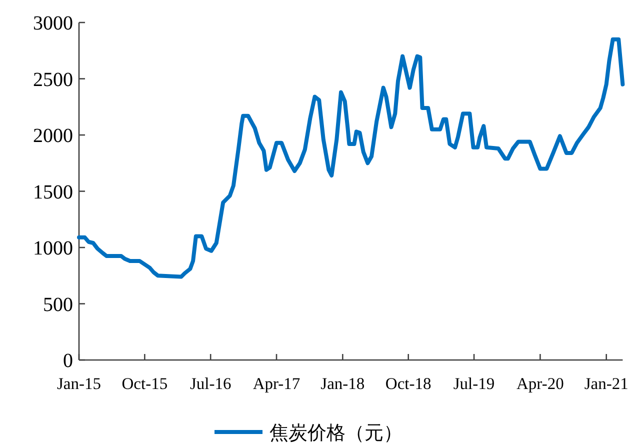 Image resolution: width=639 pixels, height=444 pixels. Describe the element at coordinates (474, 383) in the screenshot. I see `x-tick-label: Jul-19` at that location.